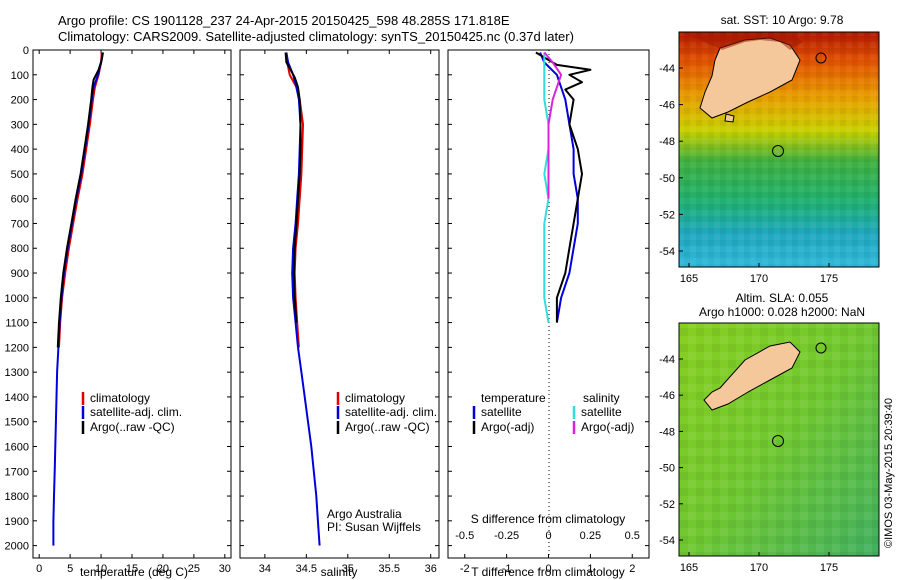  I want to click on sla-map-title-1: Altim. SLA: 0.055, so click(782, 298).